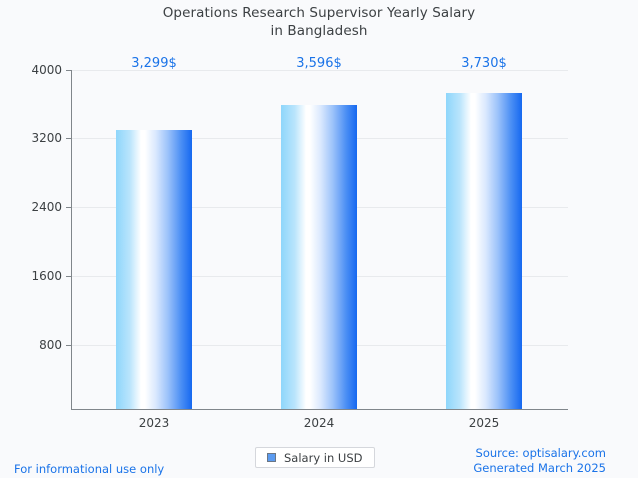  Describe the element at coordinates (319, 63) in the screenshot. I see `bar-value-label-2024: 3,596$` at that location.